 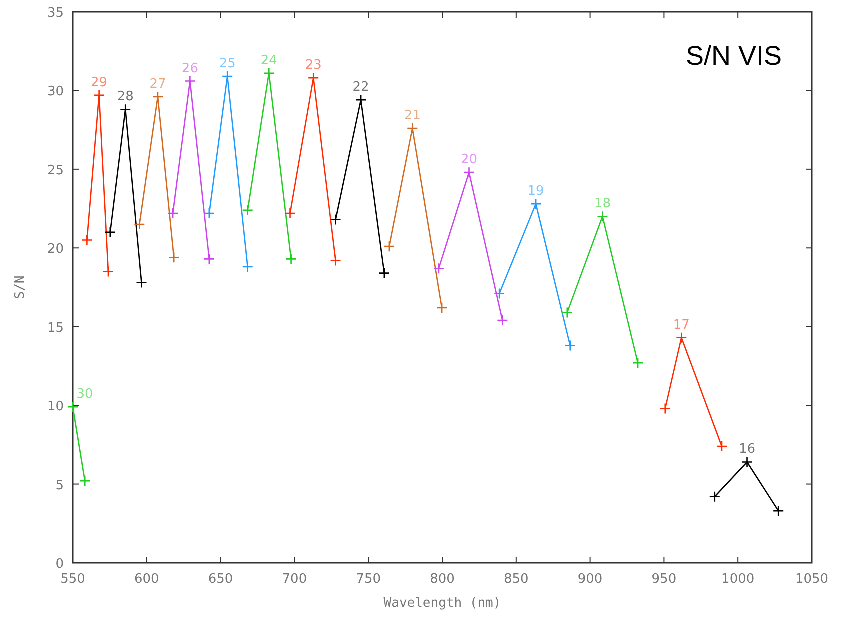 I want to click on series-label: 29, so click(x=99, y=82).